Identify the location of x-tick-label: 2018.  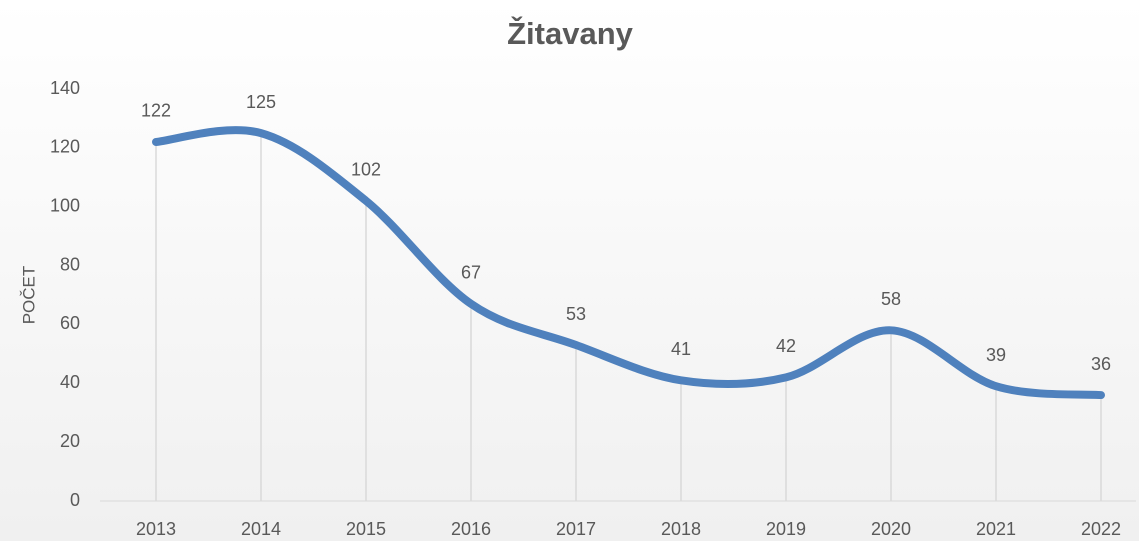
(681, 529).